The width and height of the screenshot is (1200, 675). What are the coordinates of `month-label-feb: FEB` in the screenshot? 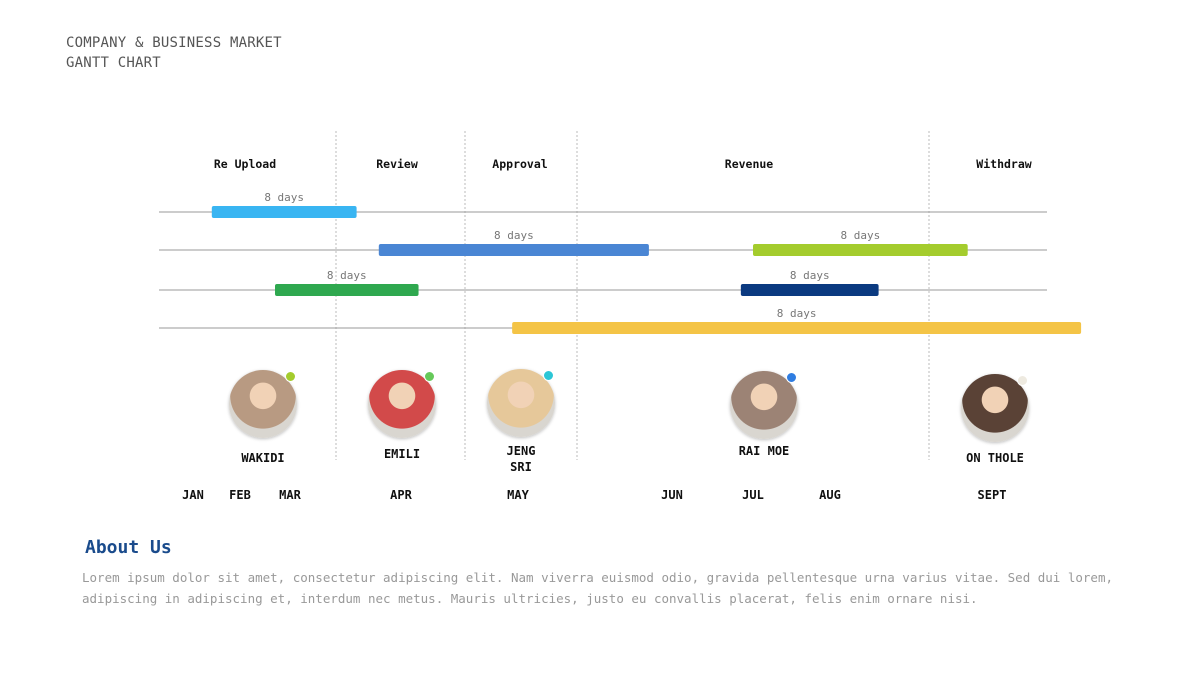 It's located at (240, 495).